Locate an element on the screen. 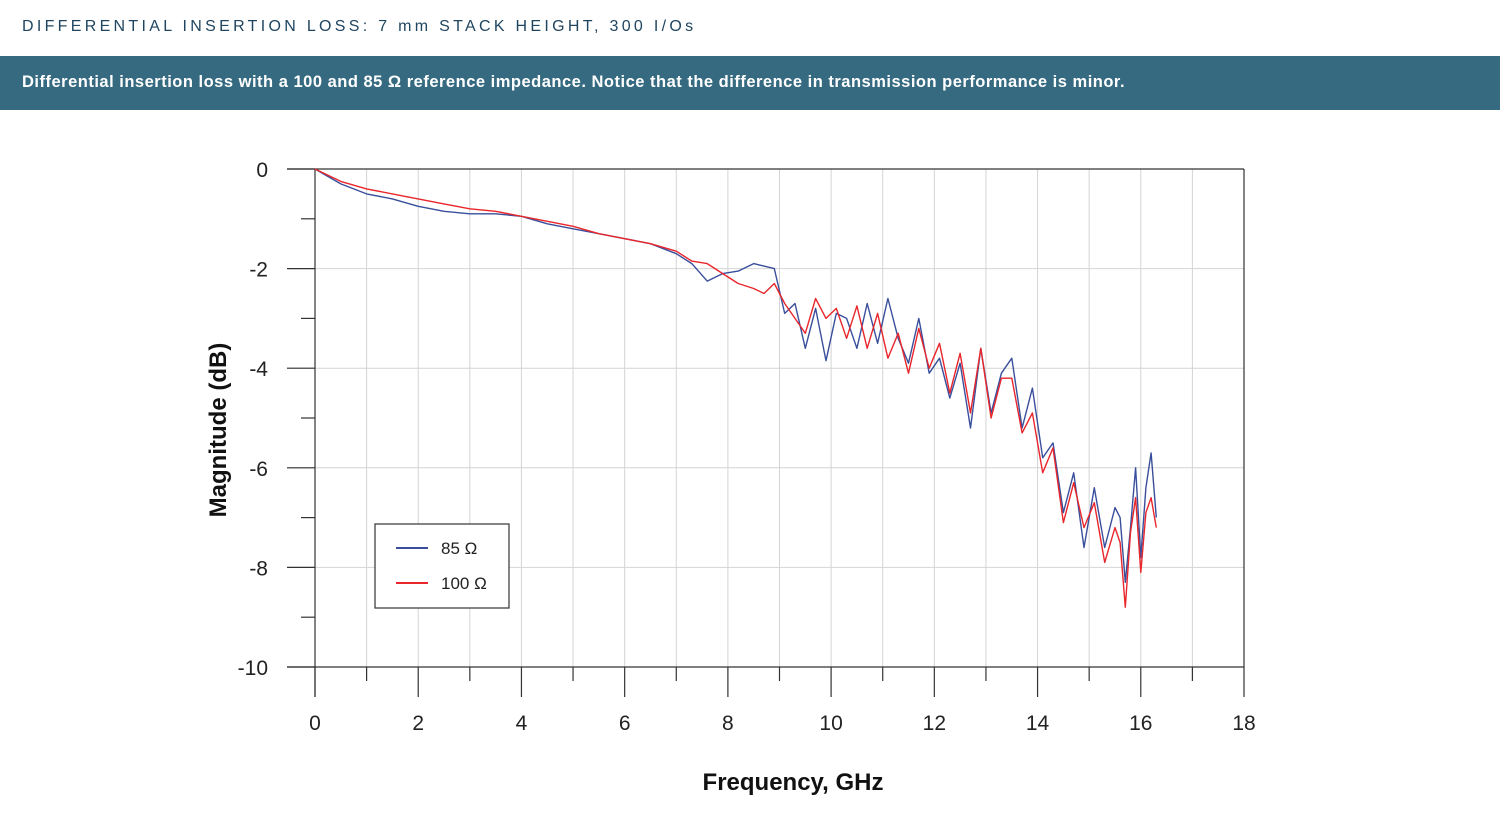 The width and height of the screenshot is (1500, 814). x-tick-label: 18 is located at coordinates (1243, 723).